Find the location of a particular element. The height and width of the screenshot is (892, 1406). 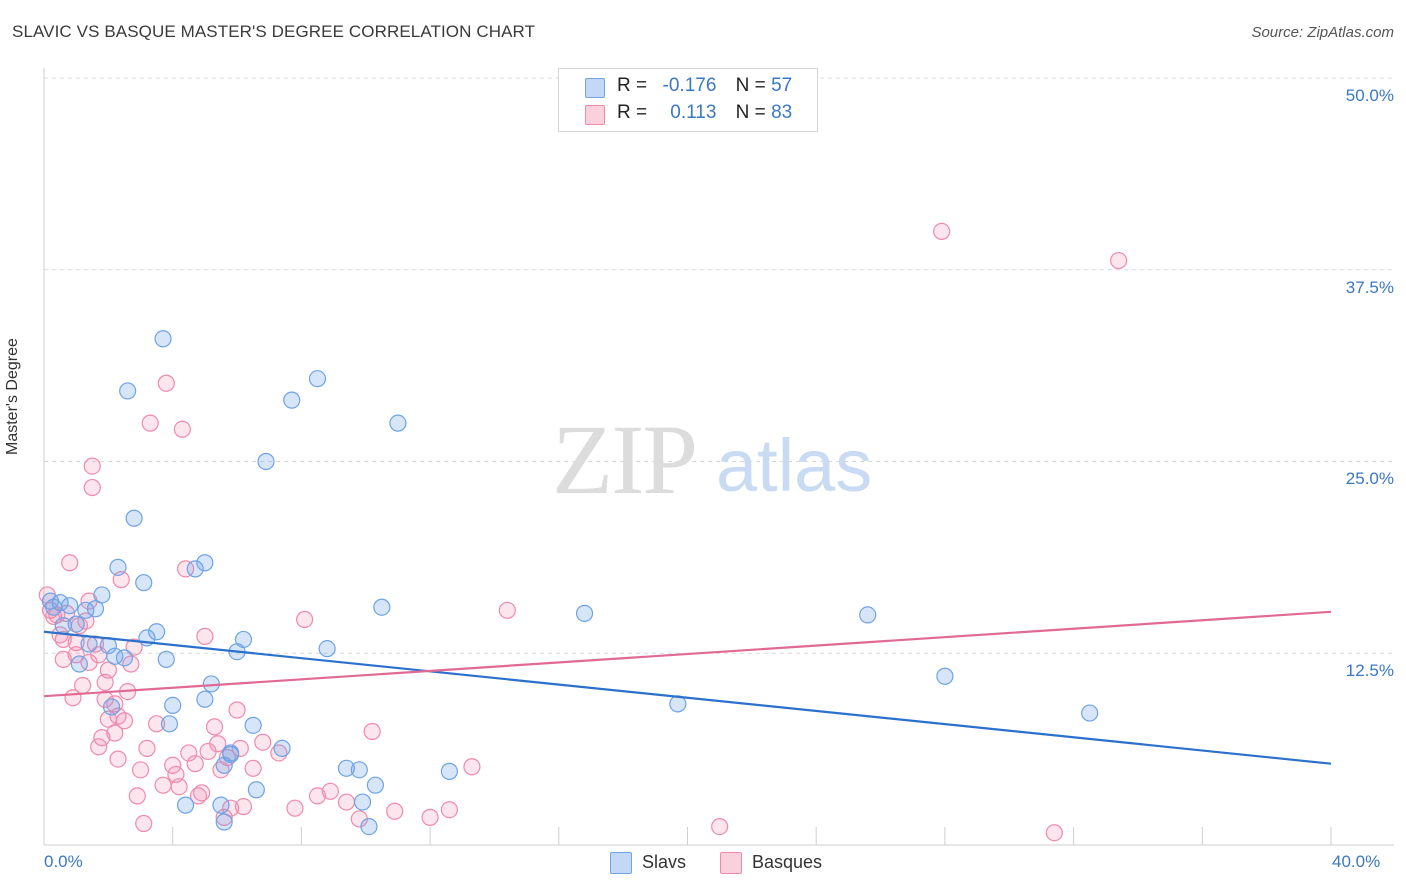

x-tick-max: 40.0% is located at coordinates (1356, 861).